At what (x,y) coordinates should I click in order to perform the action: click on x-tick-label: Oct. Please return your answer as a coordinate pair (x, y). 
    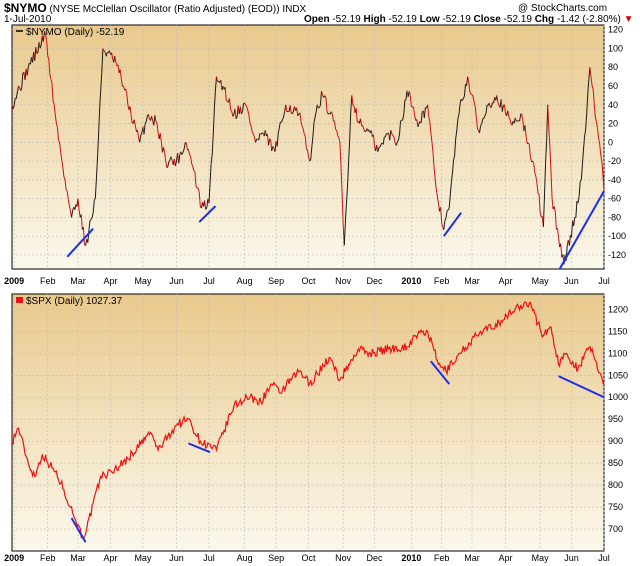
    Looking at the image, I should click on (309, 558).